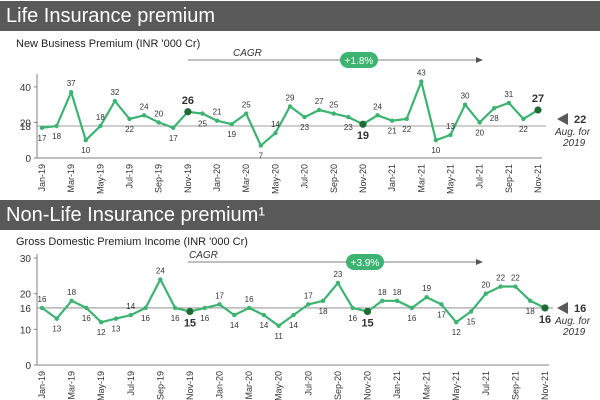 Image resolution: width=600 pixels, height=400 pixels. I want to click on x-tick-label: Nov-19, so click(190, 385).